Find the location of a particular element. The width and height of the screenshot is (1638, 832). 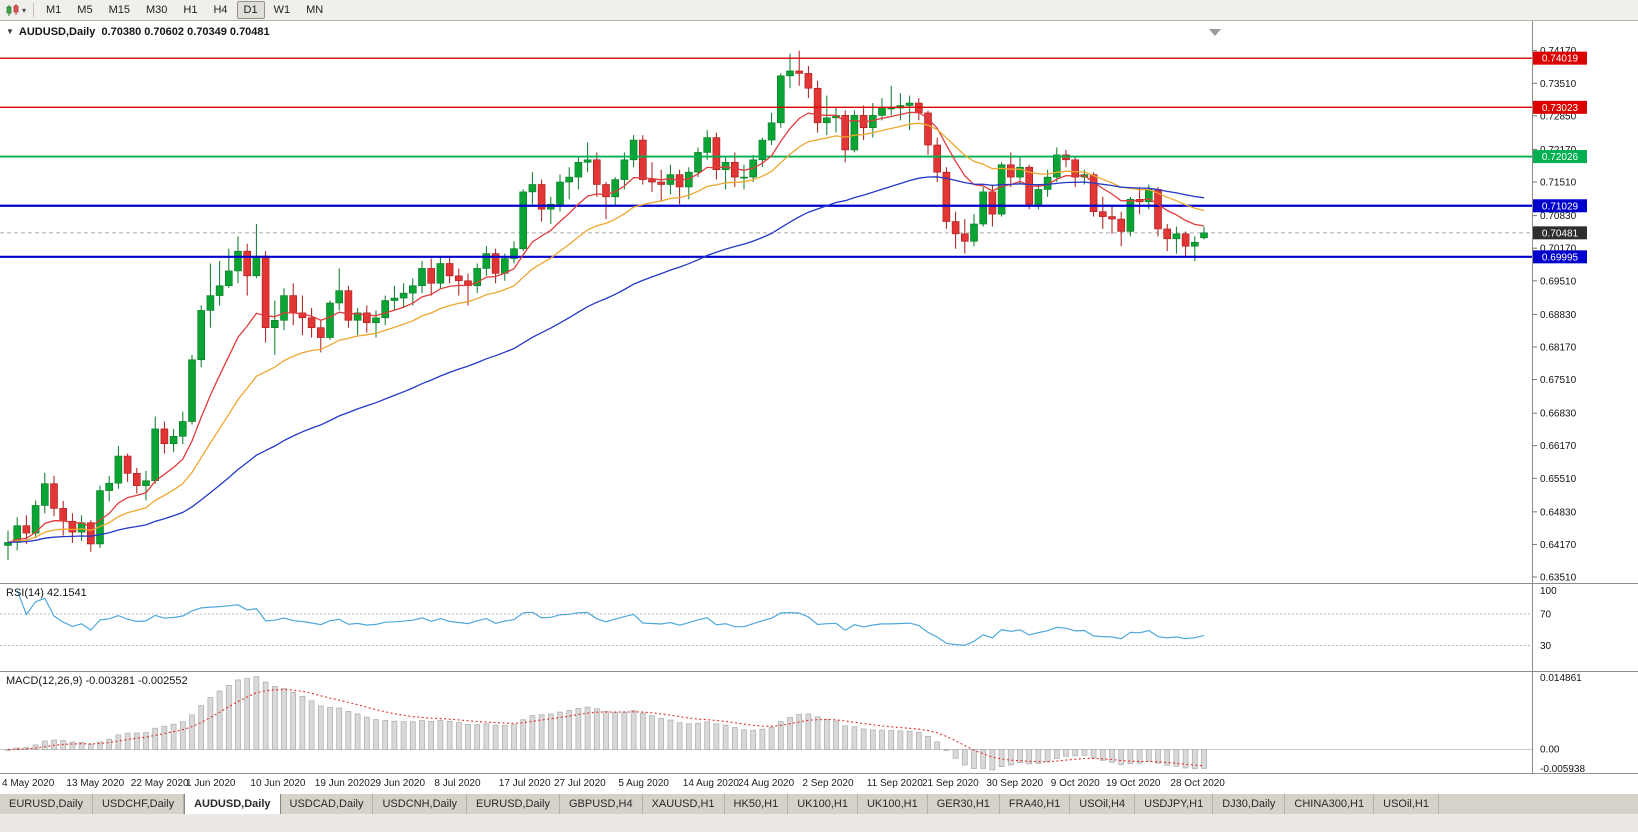

timeframe-button-m30: M30 is located at coordinates (156, 10).